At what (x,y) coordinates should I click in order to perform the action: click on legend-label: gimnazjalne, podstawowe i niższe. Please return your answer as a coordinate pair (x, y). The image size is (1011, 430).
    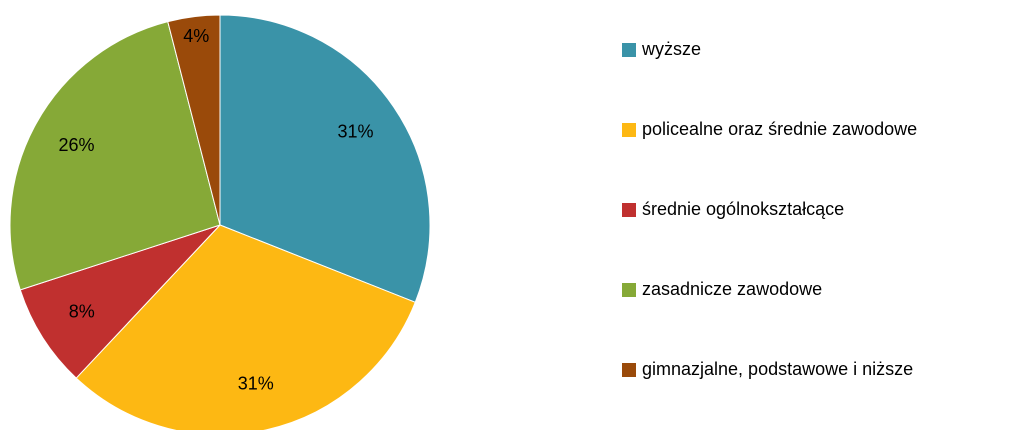
    Looking at the image, I should click on (777, 369).